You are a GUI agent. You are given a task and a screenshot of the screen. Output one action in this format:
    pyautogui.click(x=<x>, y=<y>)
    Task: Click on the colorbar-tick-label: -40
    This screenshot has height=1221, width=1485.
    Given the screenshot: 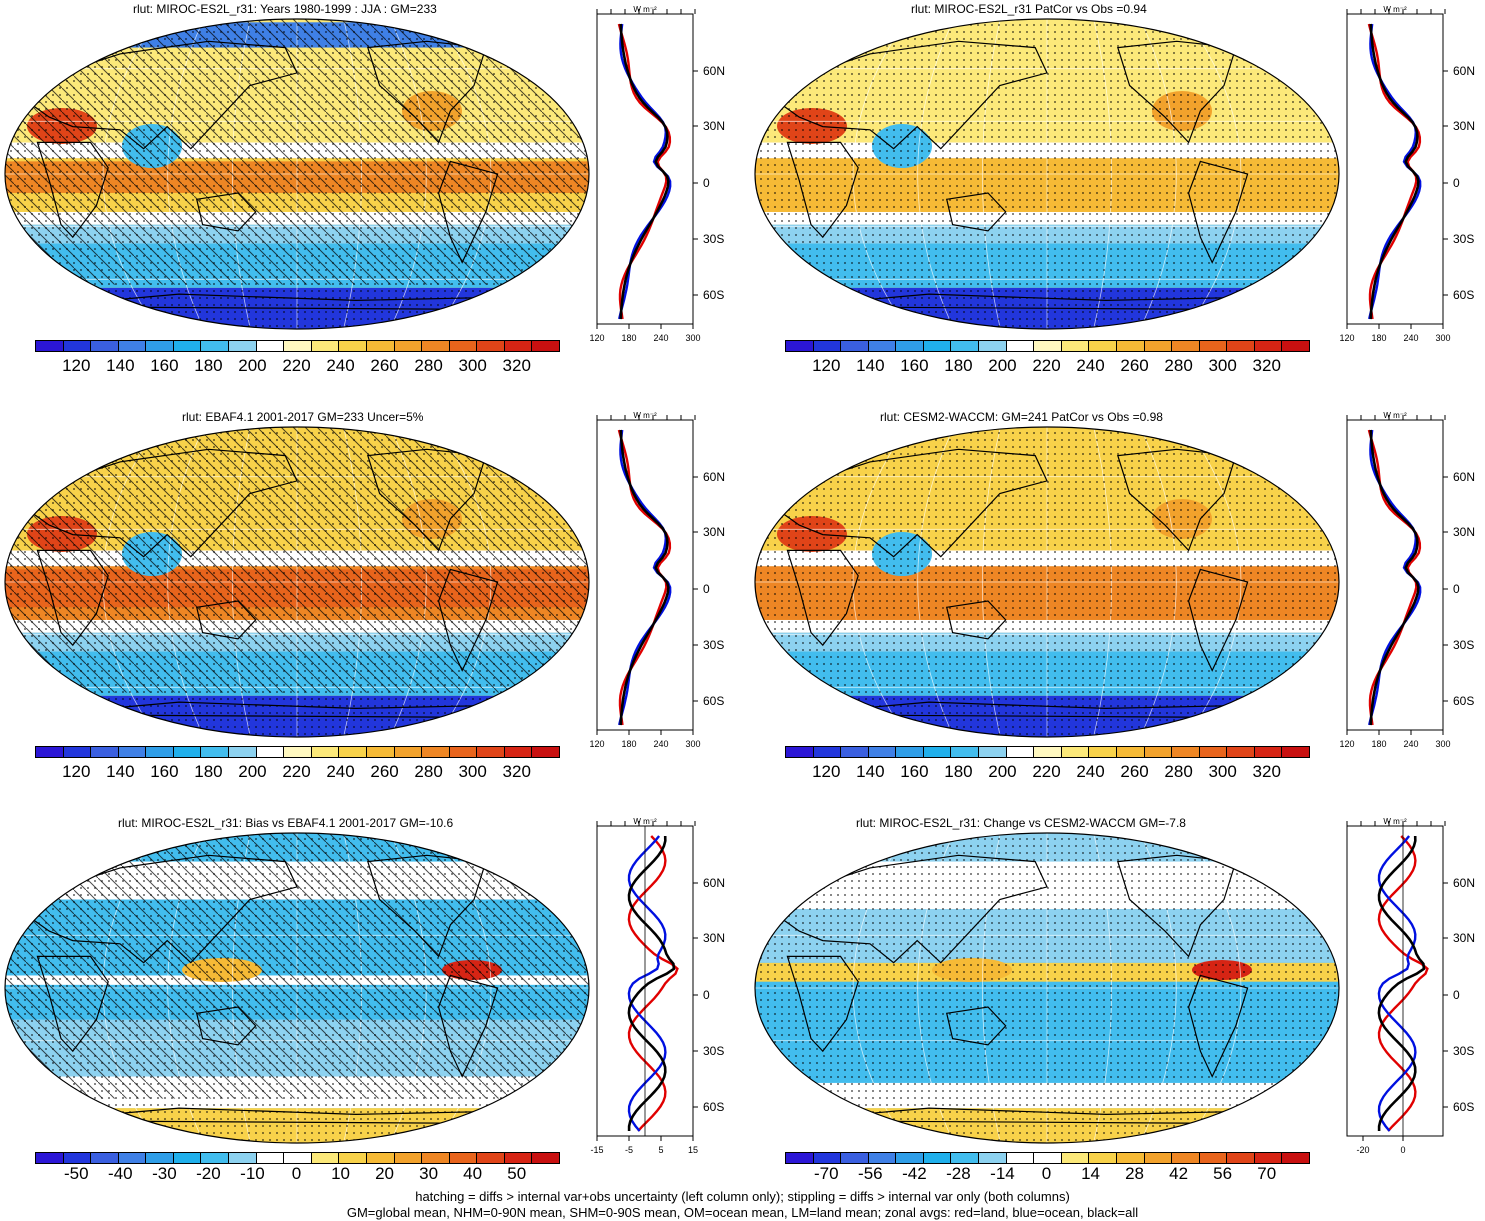 What is the action you would take?
    pyautogui.click(x=120, y=1173)
    